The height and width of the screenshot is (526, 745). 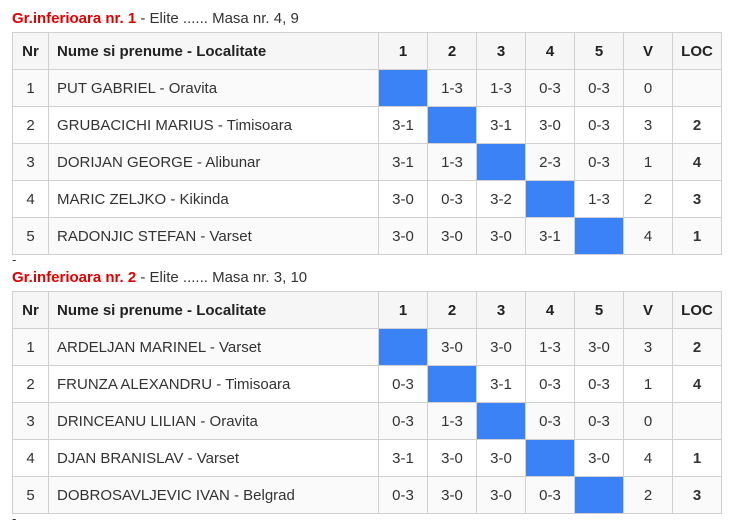 What do you see at coordinates (213, 347) in the screenshot?
I see `player-name: ARDELJAN MARINEL - Varset` at bounding box center [213, 347].